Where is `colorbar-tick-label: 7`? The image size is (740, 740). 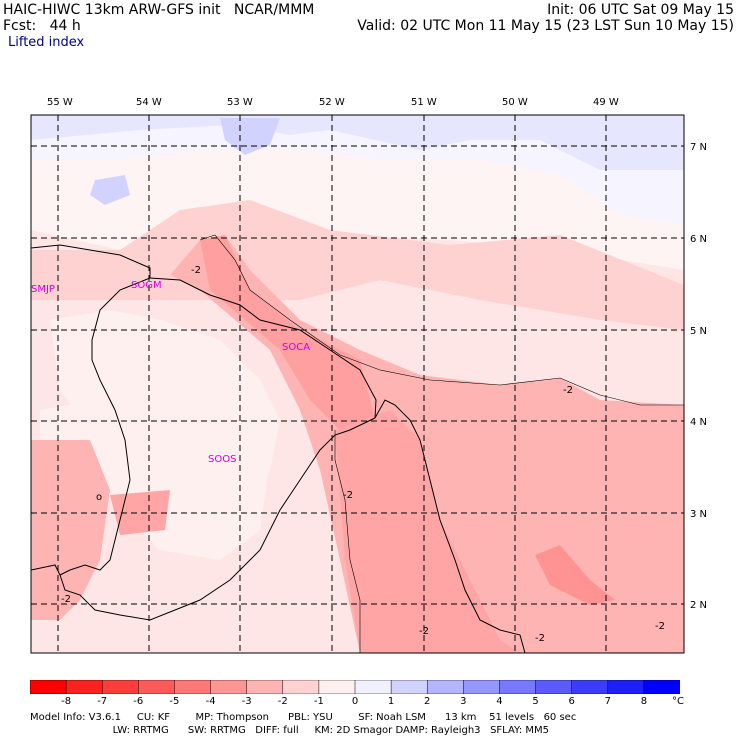
colorbar-tick-label: 7 is located at coordinates (607, 701).